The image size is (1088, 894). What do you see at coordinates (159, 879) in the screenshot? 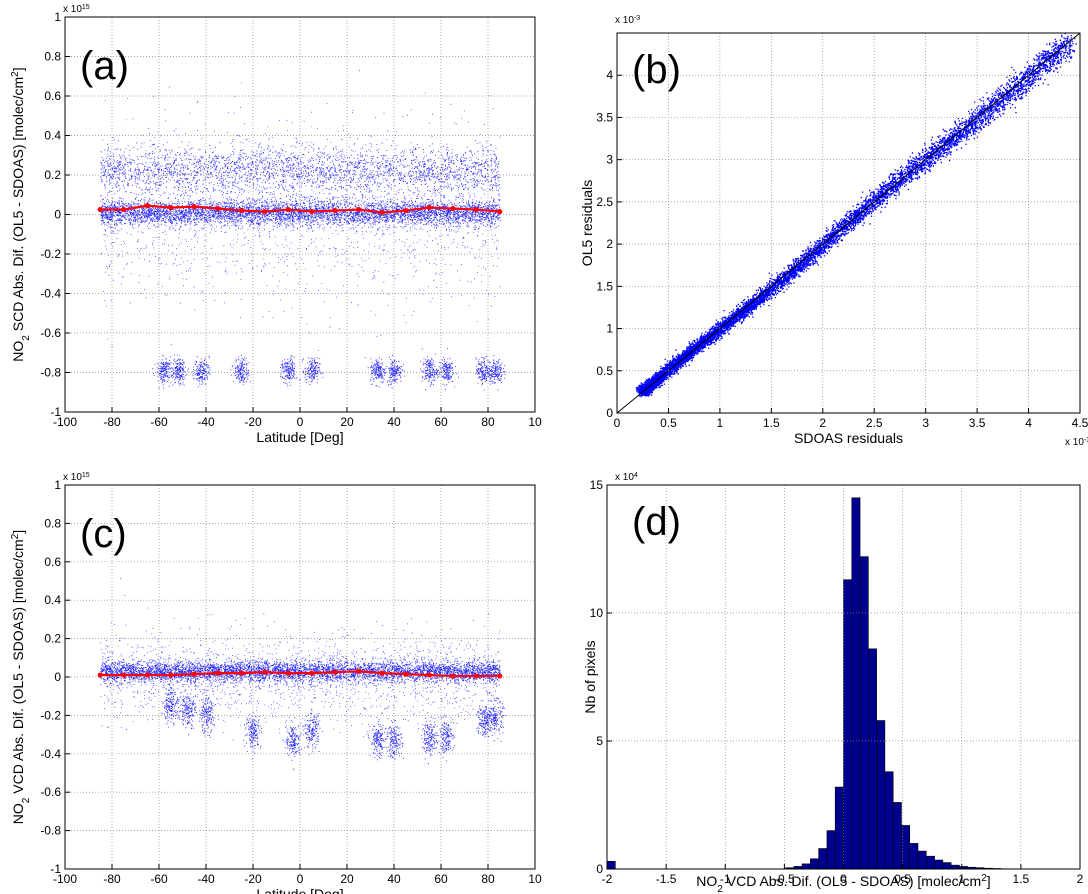
I see `x-tick-label: -60` at bounding box center [159, 879].